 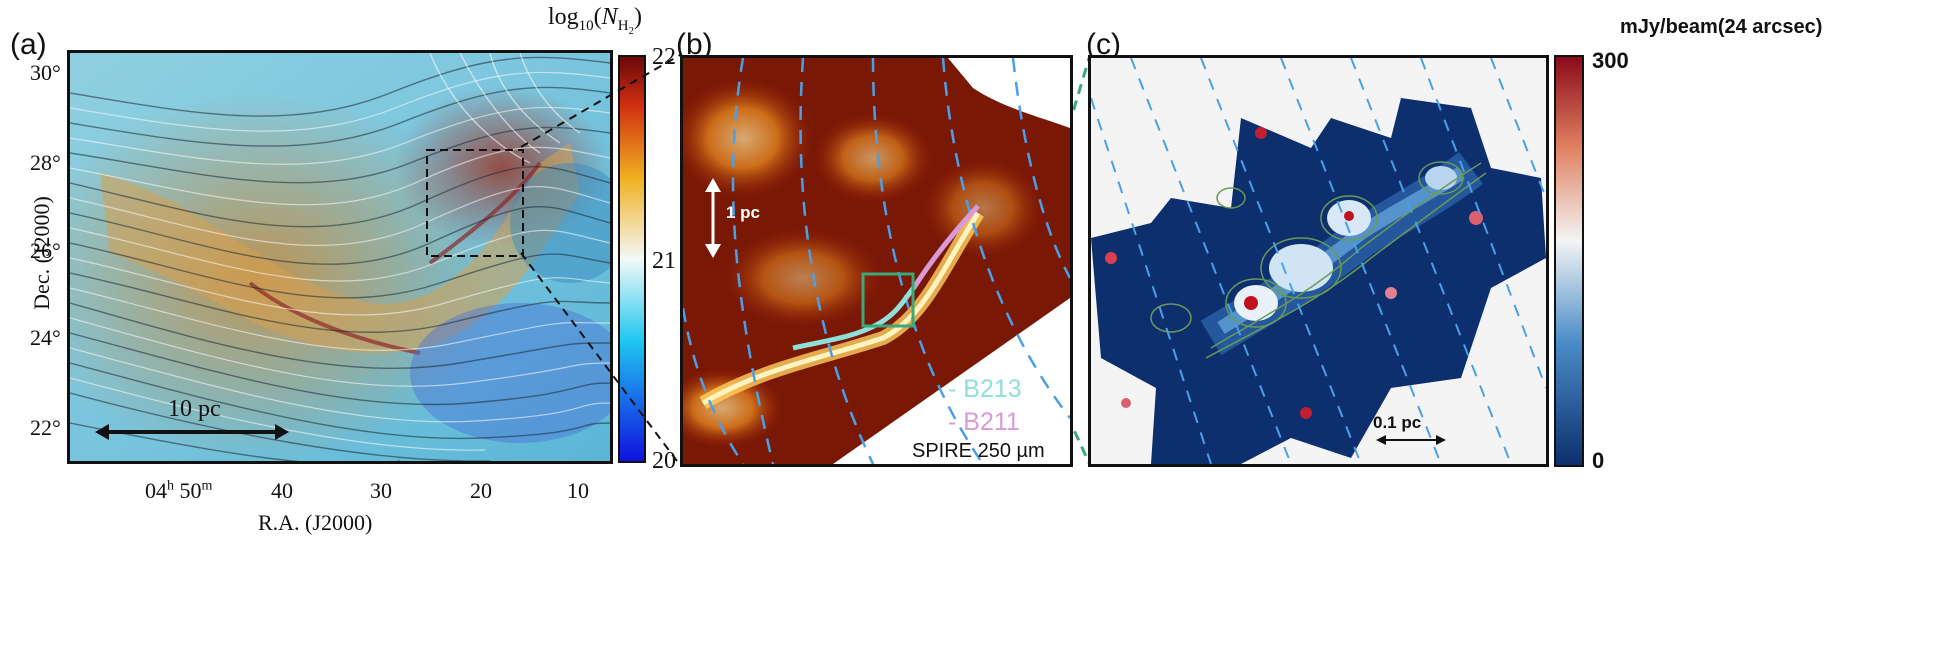 I want to click on panel-b-caption: SPIRE 250 µm, so click(x=978, y=451).